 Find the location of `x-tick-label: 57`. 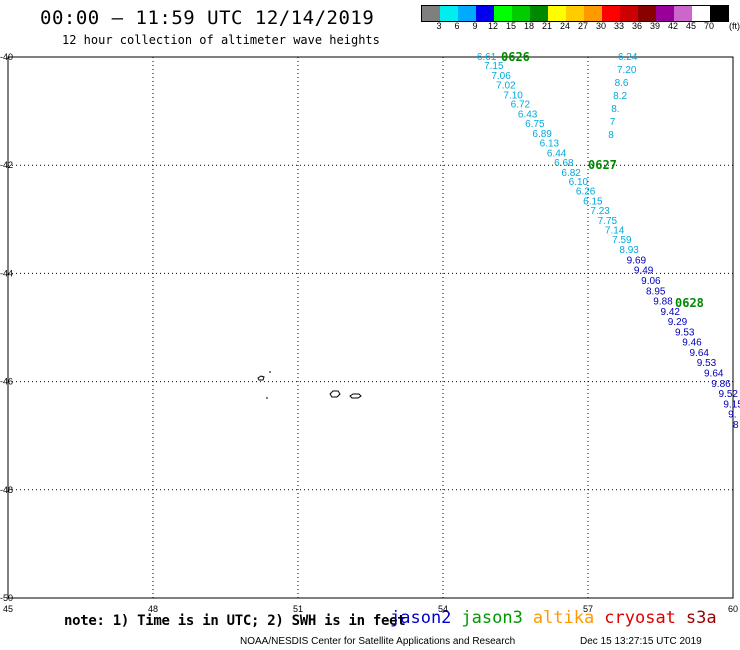

x-tick-label: 57 is located at coordinates (588, 609).